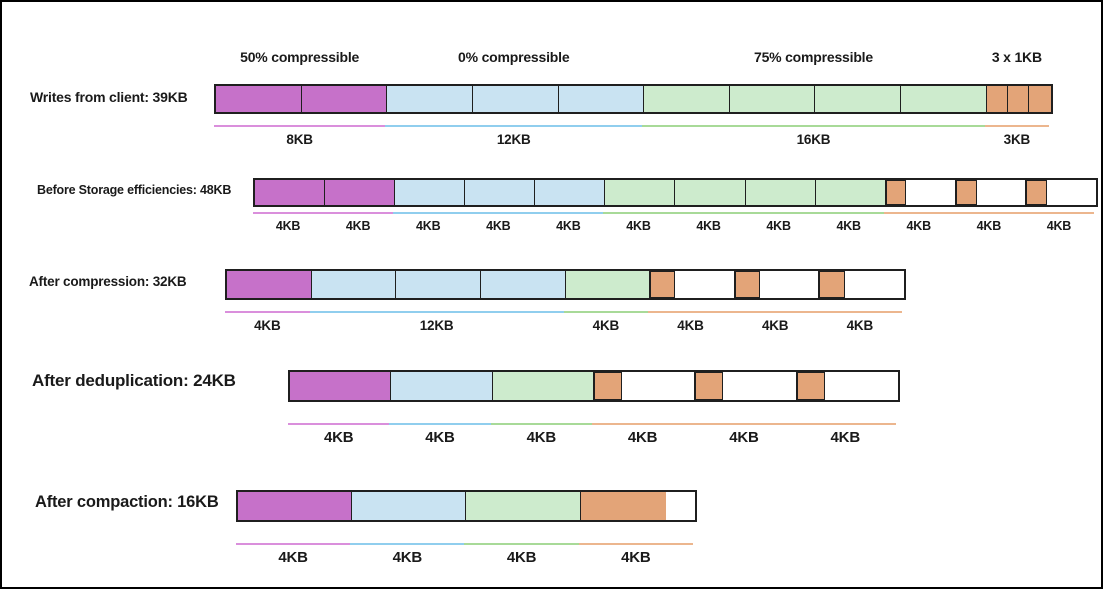 The height and width of the screenshot is (589, 1103). I want to click on row-title-after-compaction: After compaction: 16KB, so click(127, 502).